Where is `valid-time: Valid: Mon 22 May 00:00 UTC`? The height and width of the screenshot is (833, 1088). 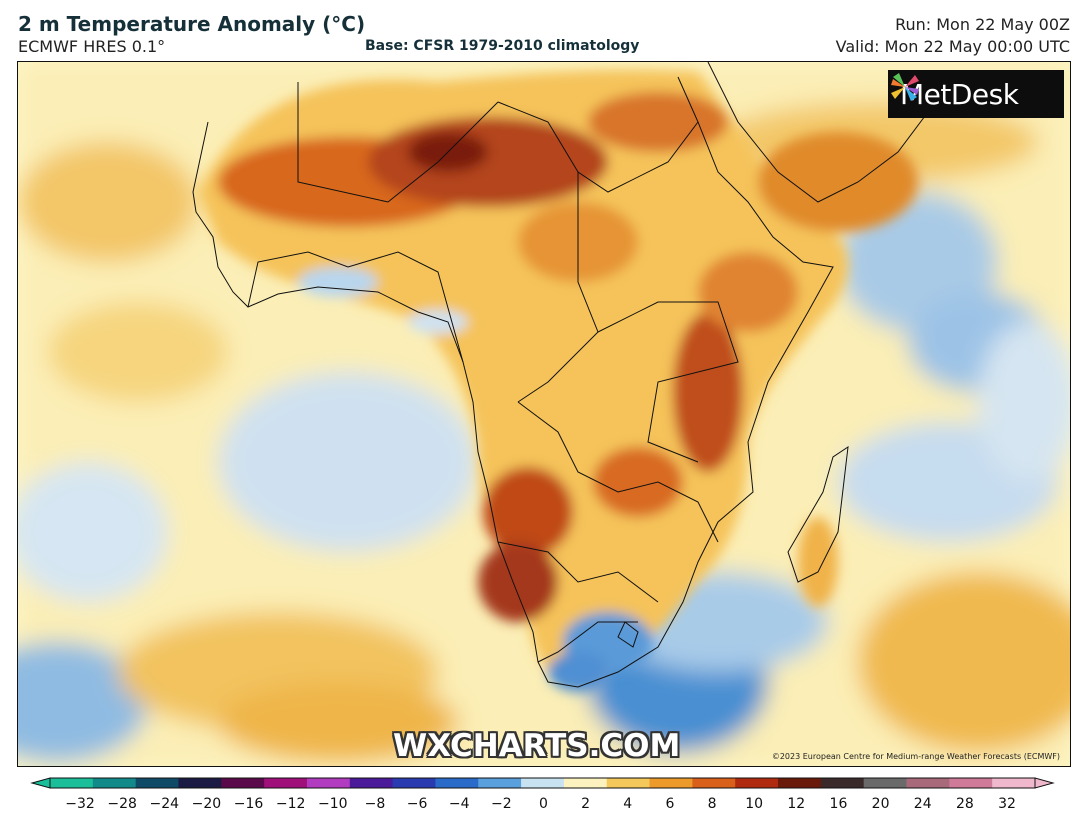 valid-time: Valid: Mon 22 May 00:00 UTC is located at coordinates (952, 46).